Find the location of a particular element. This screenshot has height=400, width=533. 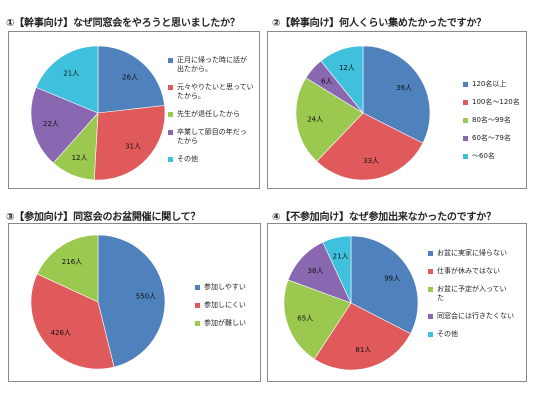

chart-1-title: ①【幹事向け】なぜ同窓会をやろうと思いましたか？ is located at coordinates (123, 23).